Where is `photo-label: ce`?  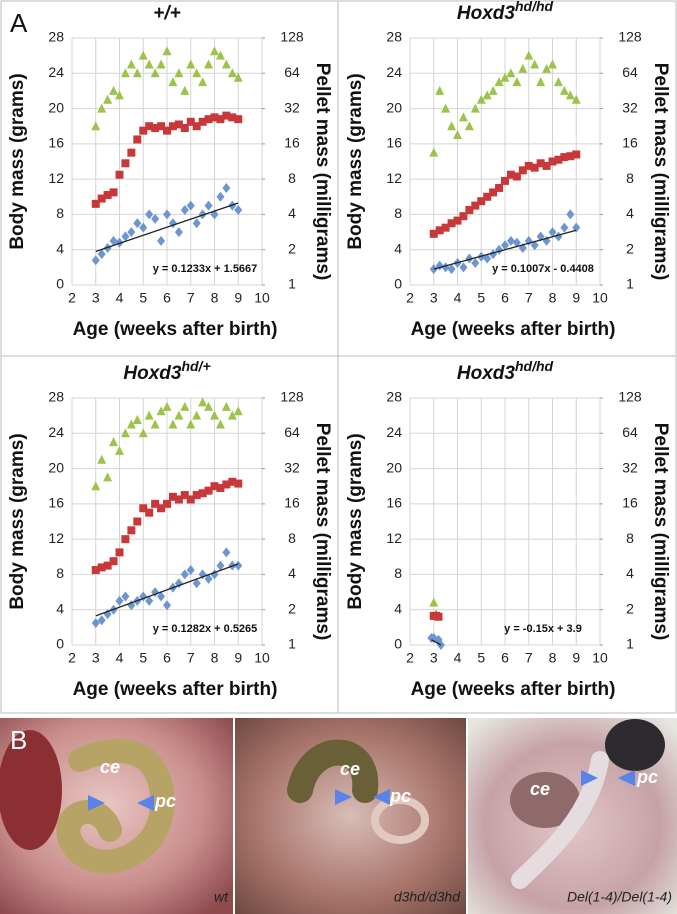 photo-label: ce is located at coordinates (540, 789).